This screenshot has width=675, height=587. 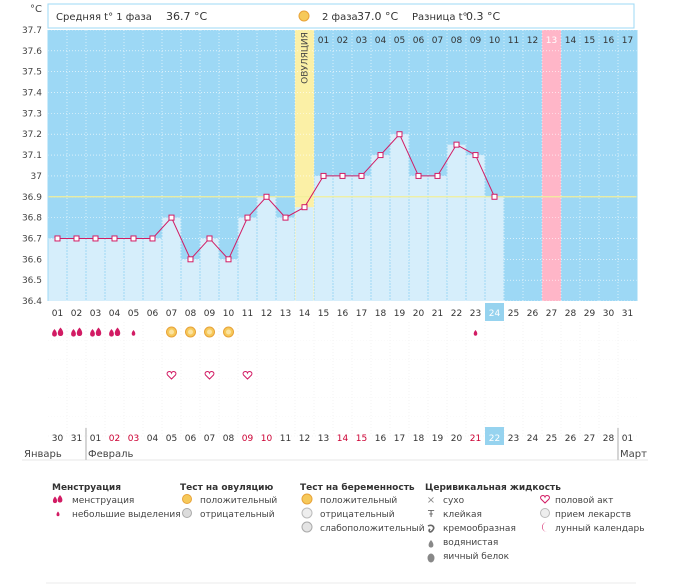 What do you see at coordinates (627, 314) in the screenshot?
I see `x-tick-label: 31` at bounding box center [627, 314].